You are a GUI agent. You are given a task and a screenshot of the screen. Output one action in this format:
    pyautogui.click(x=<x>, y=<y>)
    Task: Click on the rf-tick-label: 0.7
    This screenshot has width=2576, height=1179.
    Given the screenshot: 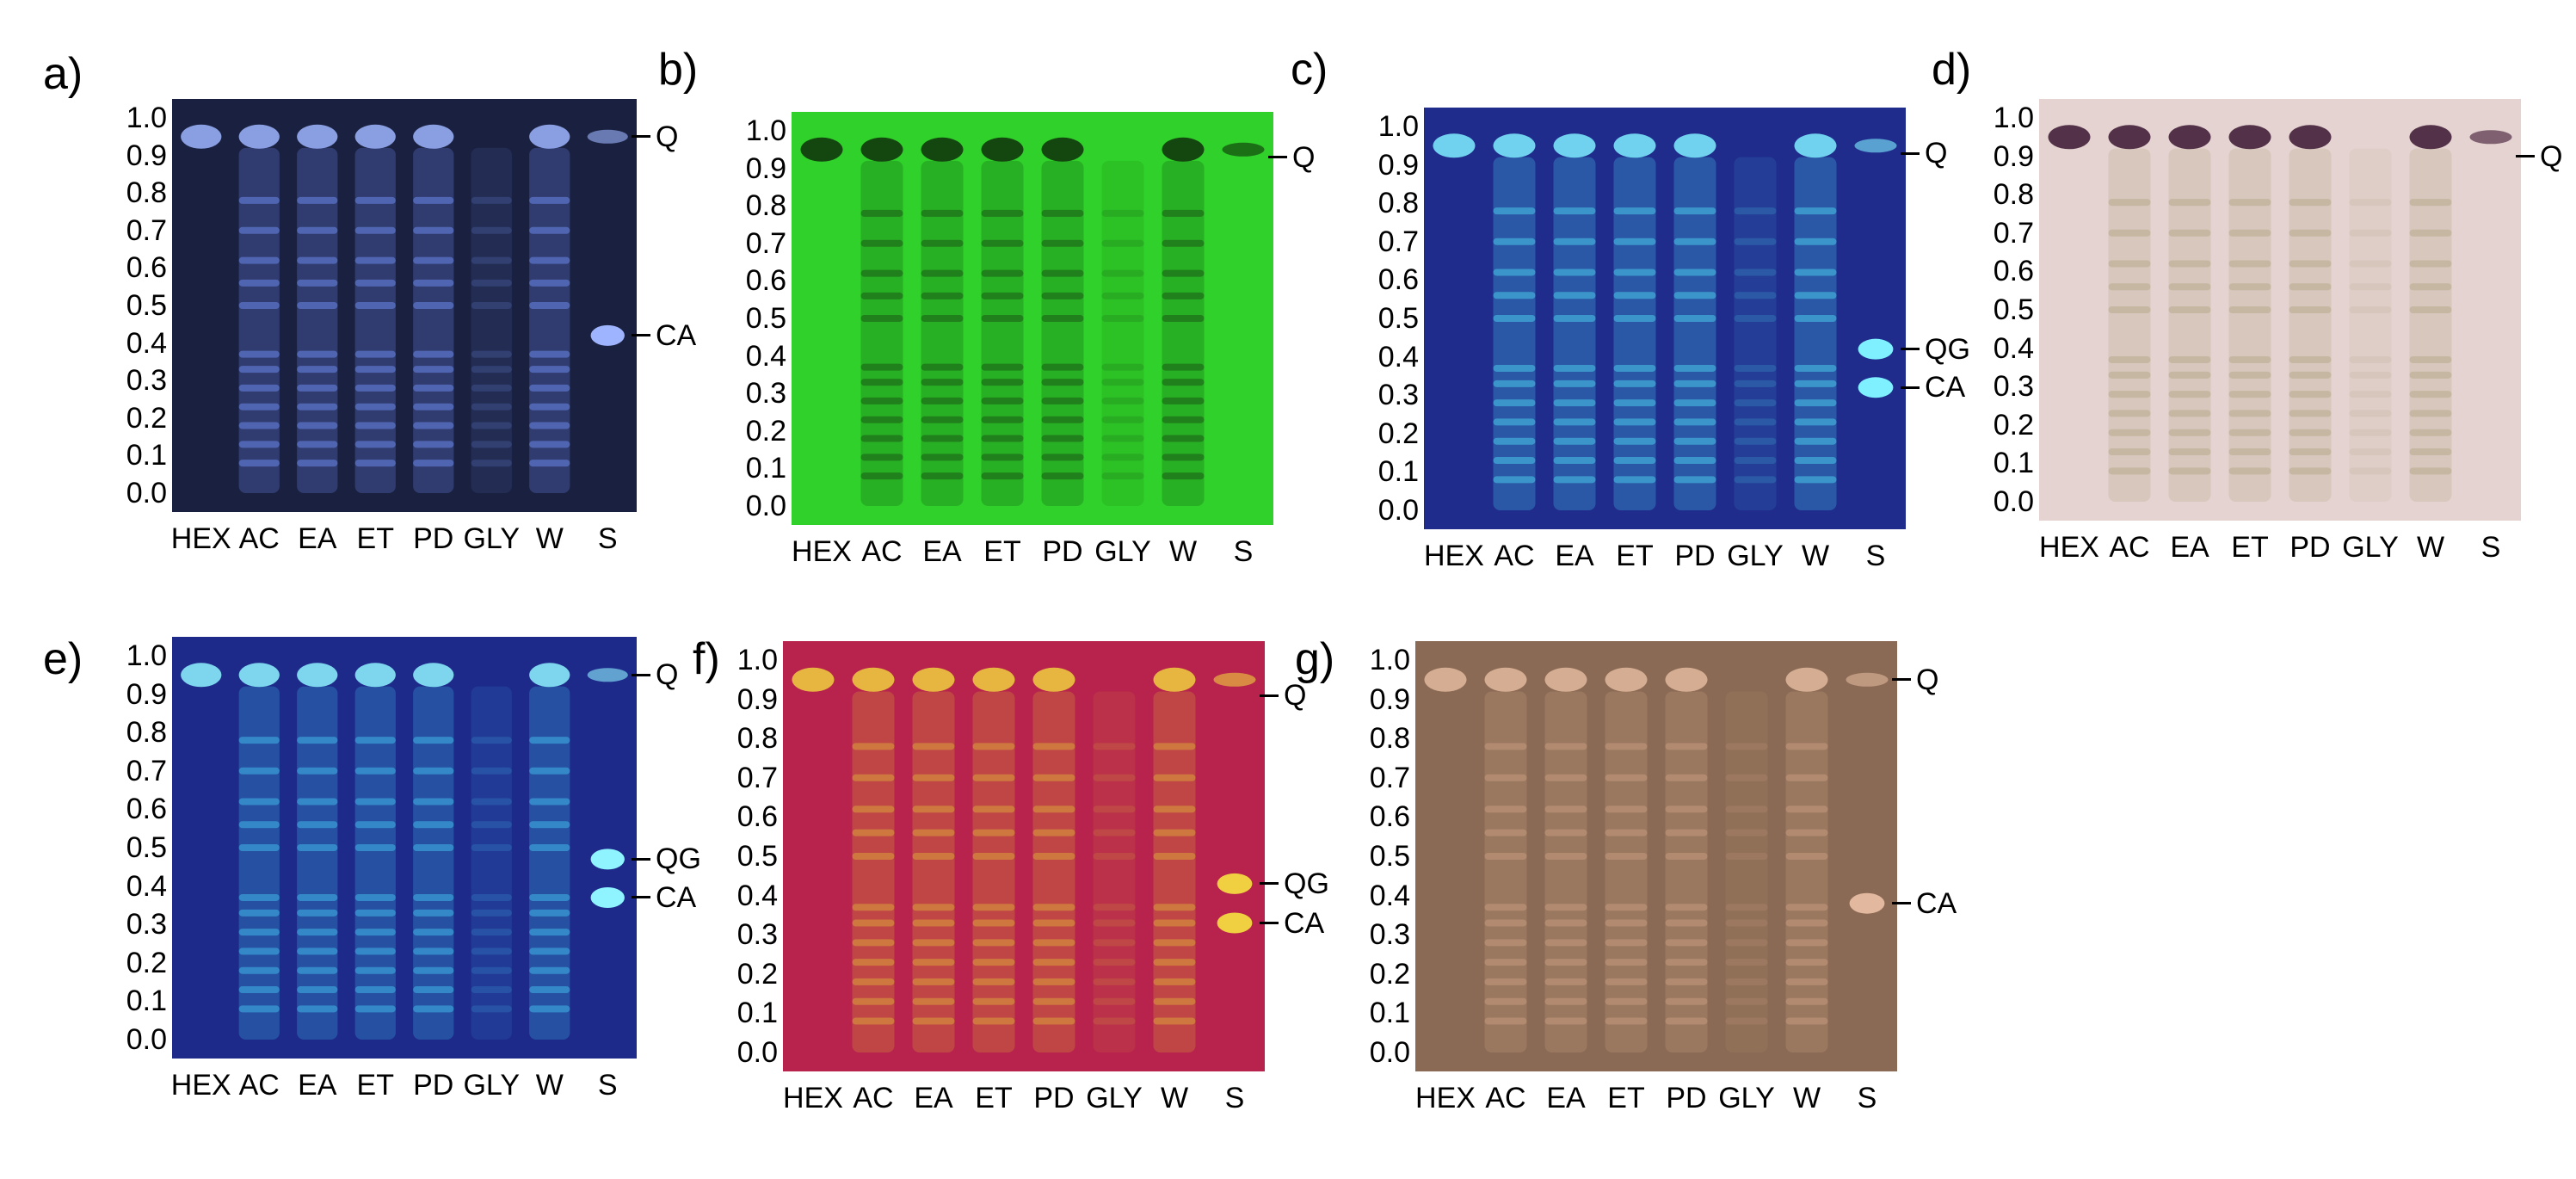 What is the action you would take?
    pyautogui.click(x=1389, y=777)
    